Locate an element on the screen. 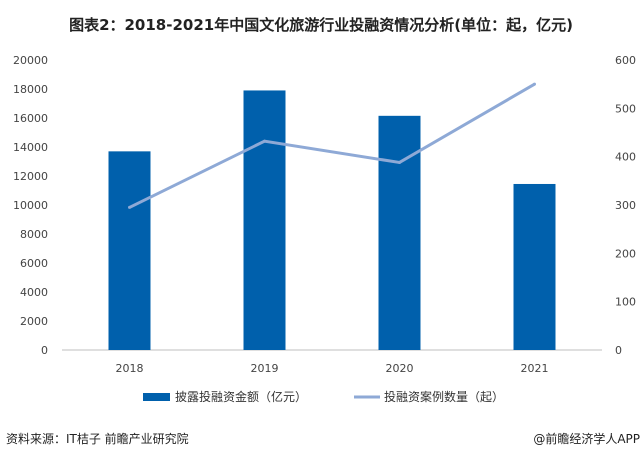 The image size is (642, 462). line-point-2021 is located at coordinates (534, 84).